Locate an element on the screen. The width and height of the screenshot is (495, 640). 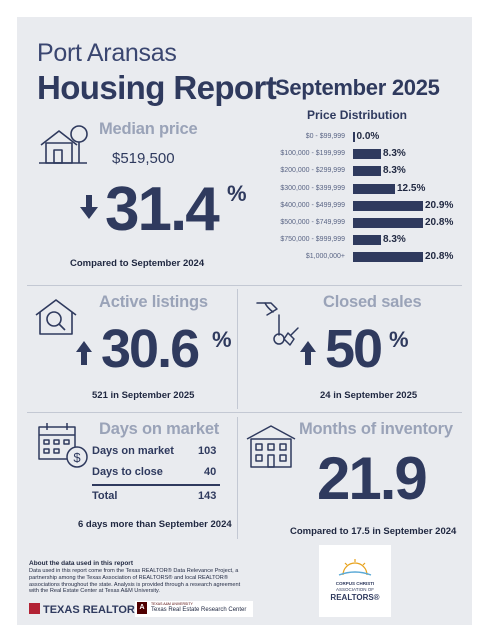
price-value: 0.0% is located at coordinates (368, 136).